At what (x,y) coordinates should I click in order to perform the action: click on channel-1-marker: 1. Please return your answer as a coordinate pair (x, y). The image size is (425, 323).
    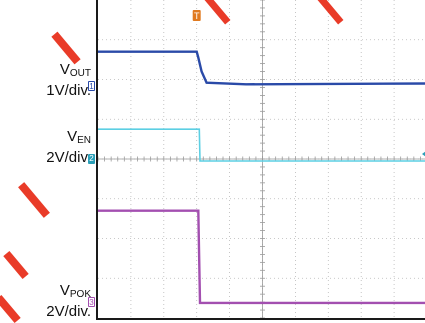
    Looking at the image, I should click on (91, 86).